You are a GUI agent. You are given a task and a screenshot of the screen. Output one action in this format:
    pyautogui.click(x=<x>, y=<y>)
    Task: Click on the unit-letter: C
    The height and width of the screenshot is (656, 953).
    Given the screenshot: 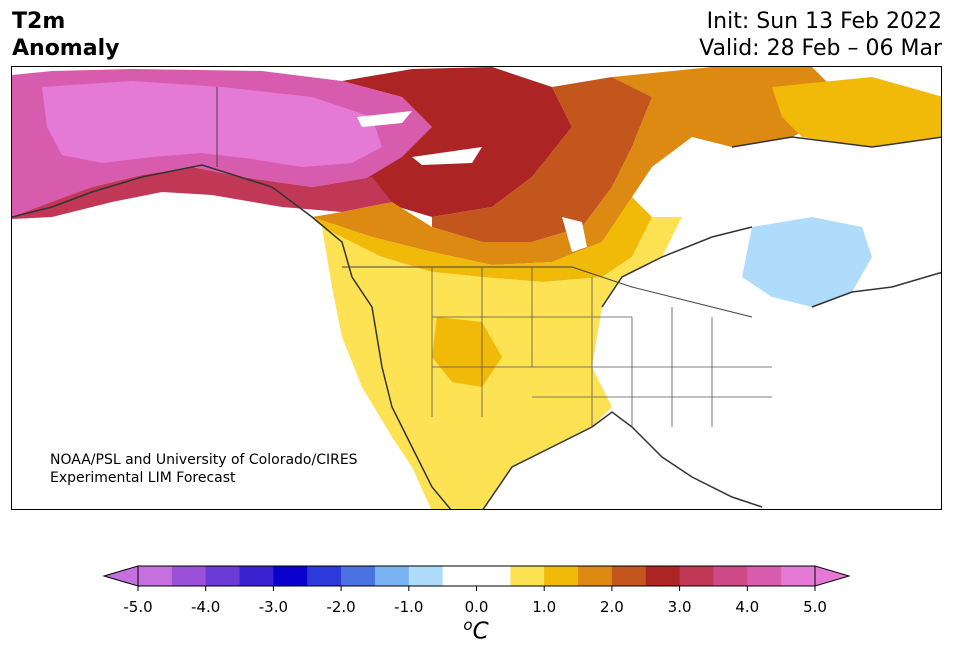 What is the action you would take?
    pyautogui.click(x=480, y=631)
    